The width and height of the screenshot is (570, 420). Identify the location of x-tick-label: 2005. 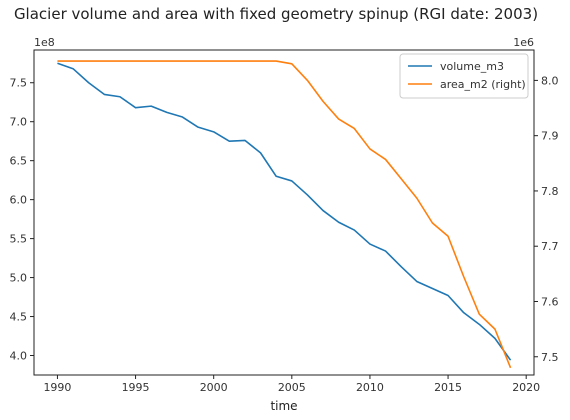
(292, 387).